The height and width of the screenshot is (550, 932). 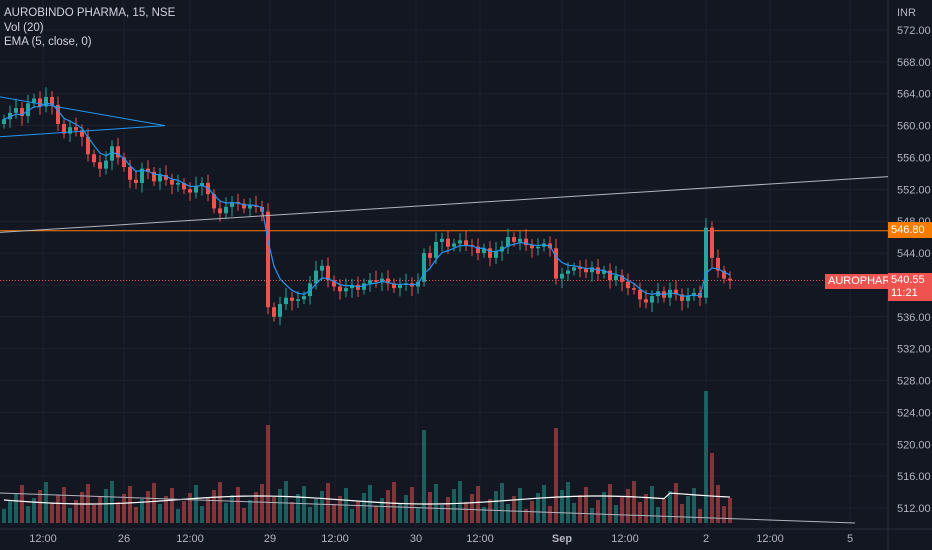 I want to click on volume-indicator-label: Vol (20), so click(x=24, y=27).